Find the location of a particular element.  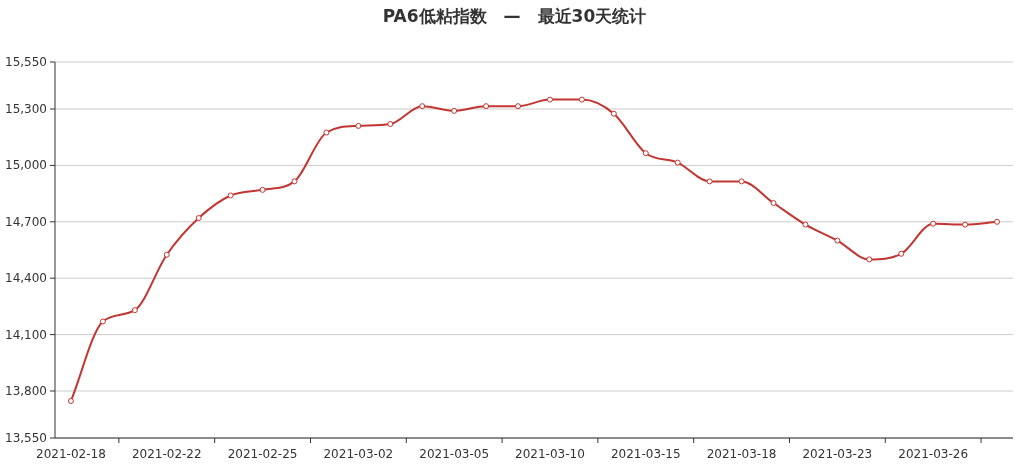

x-tick-label: 2021-03-05 is located at coordinates (454, 454).